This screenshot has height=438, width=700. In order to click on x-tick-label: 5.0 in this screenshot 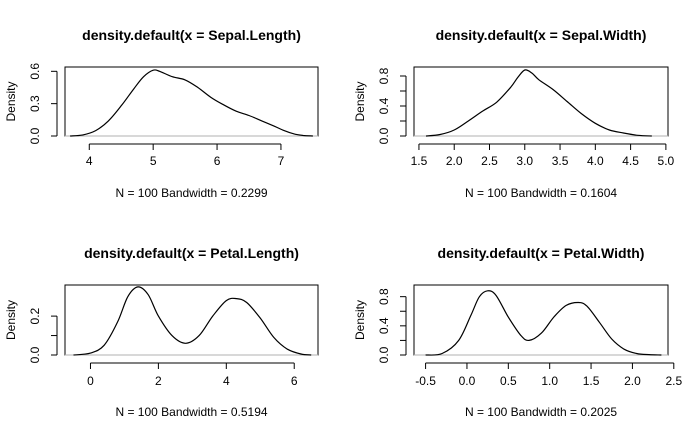, I will do `click(666, 161)`.